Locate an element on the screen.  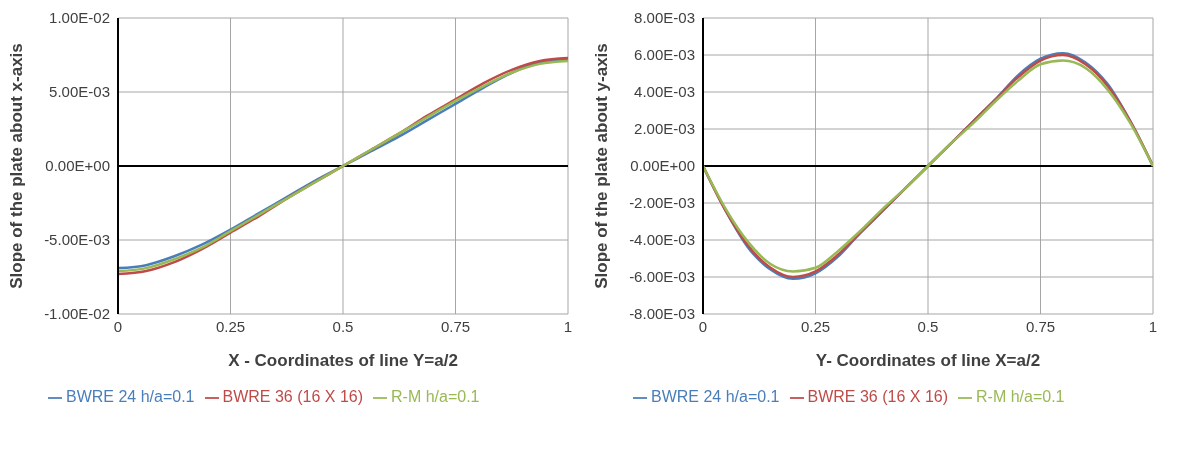
y-axis-title: Slope of the plate about x-axis is located at coordinates (17, 166).